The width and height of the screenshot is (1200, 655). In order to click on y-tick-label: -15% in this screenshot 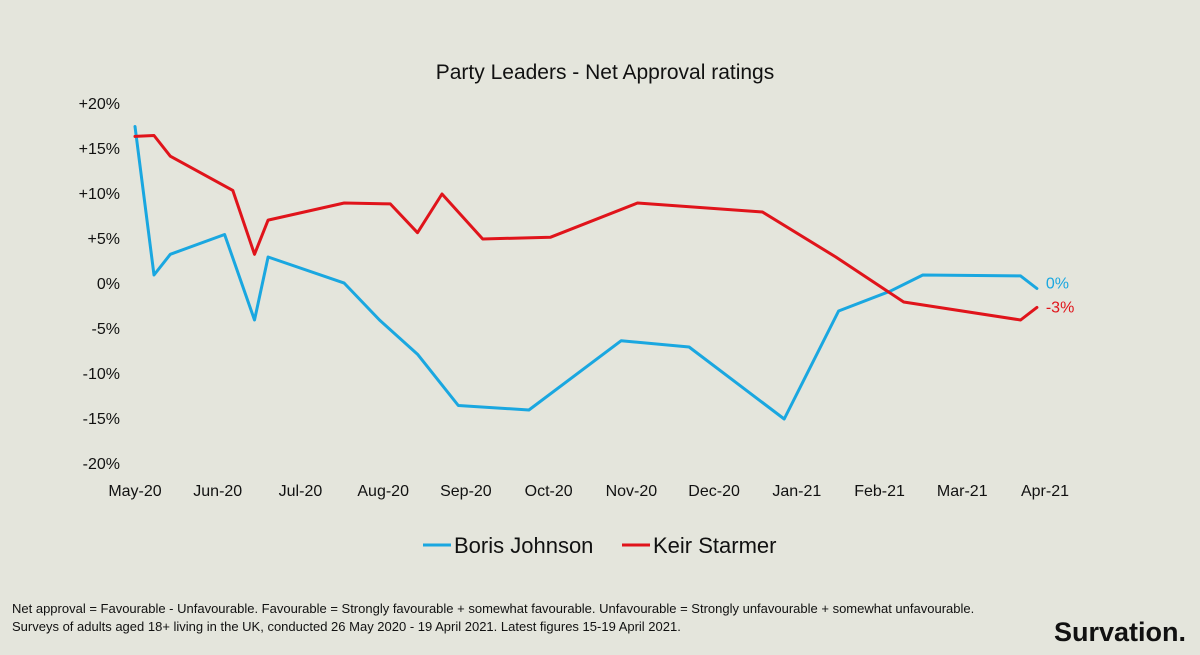, I will do `click(101, 419)`.